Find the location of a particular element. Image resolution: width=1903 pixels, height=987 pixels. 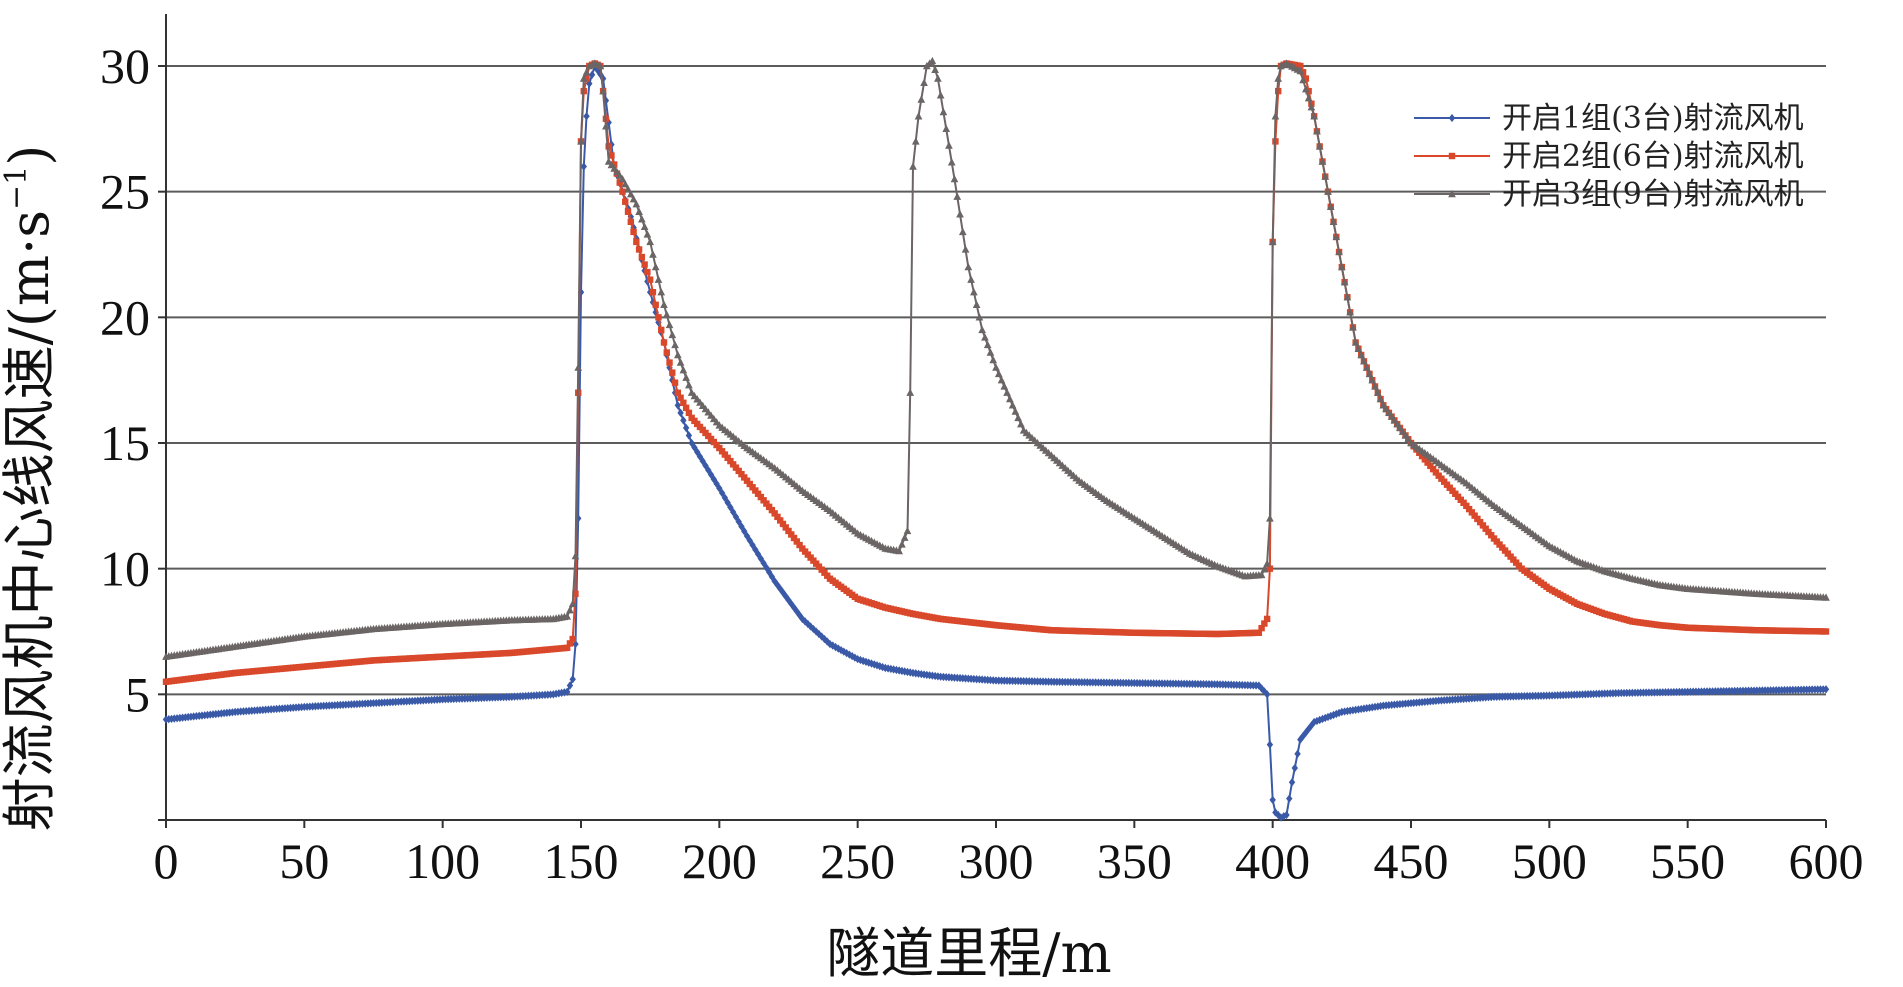

legend-item-2: 开启2组(6台)射流风机 is located at coordinates (1609, 156).